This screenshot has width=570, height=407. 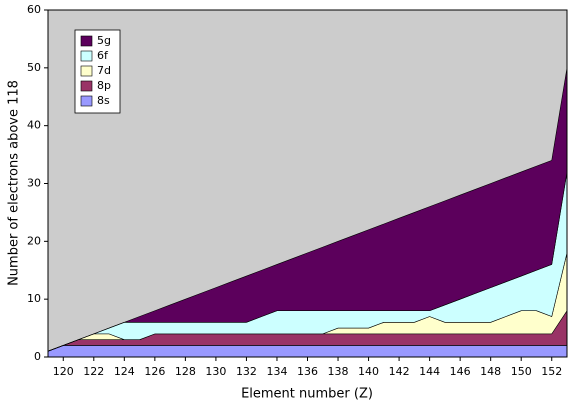 What do you see at coordinates (307, 394) in the screenshot?
I see `x-axis-title: Element number (Z)` at bounding box center [307, 394].